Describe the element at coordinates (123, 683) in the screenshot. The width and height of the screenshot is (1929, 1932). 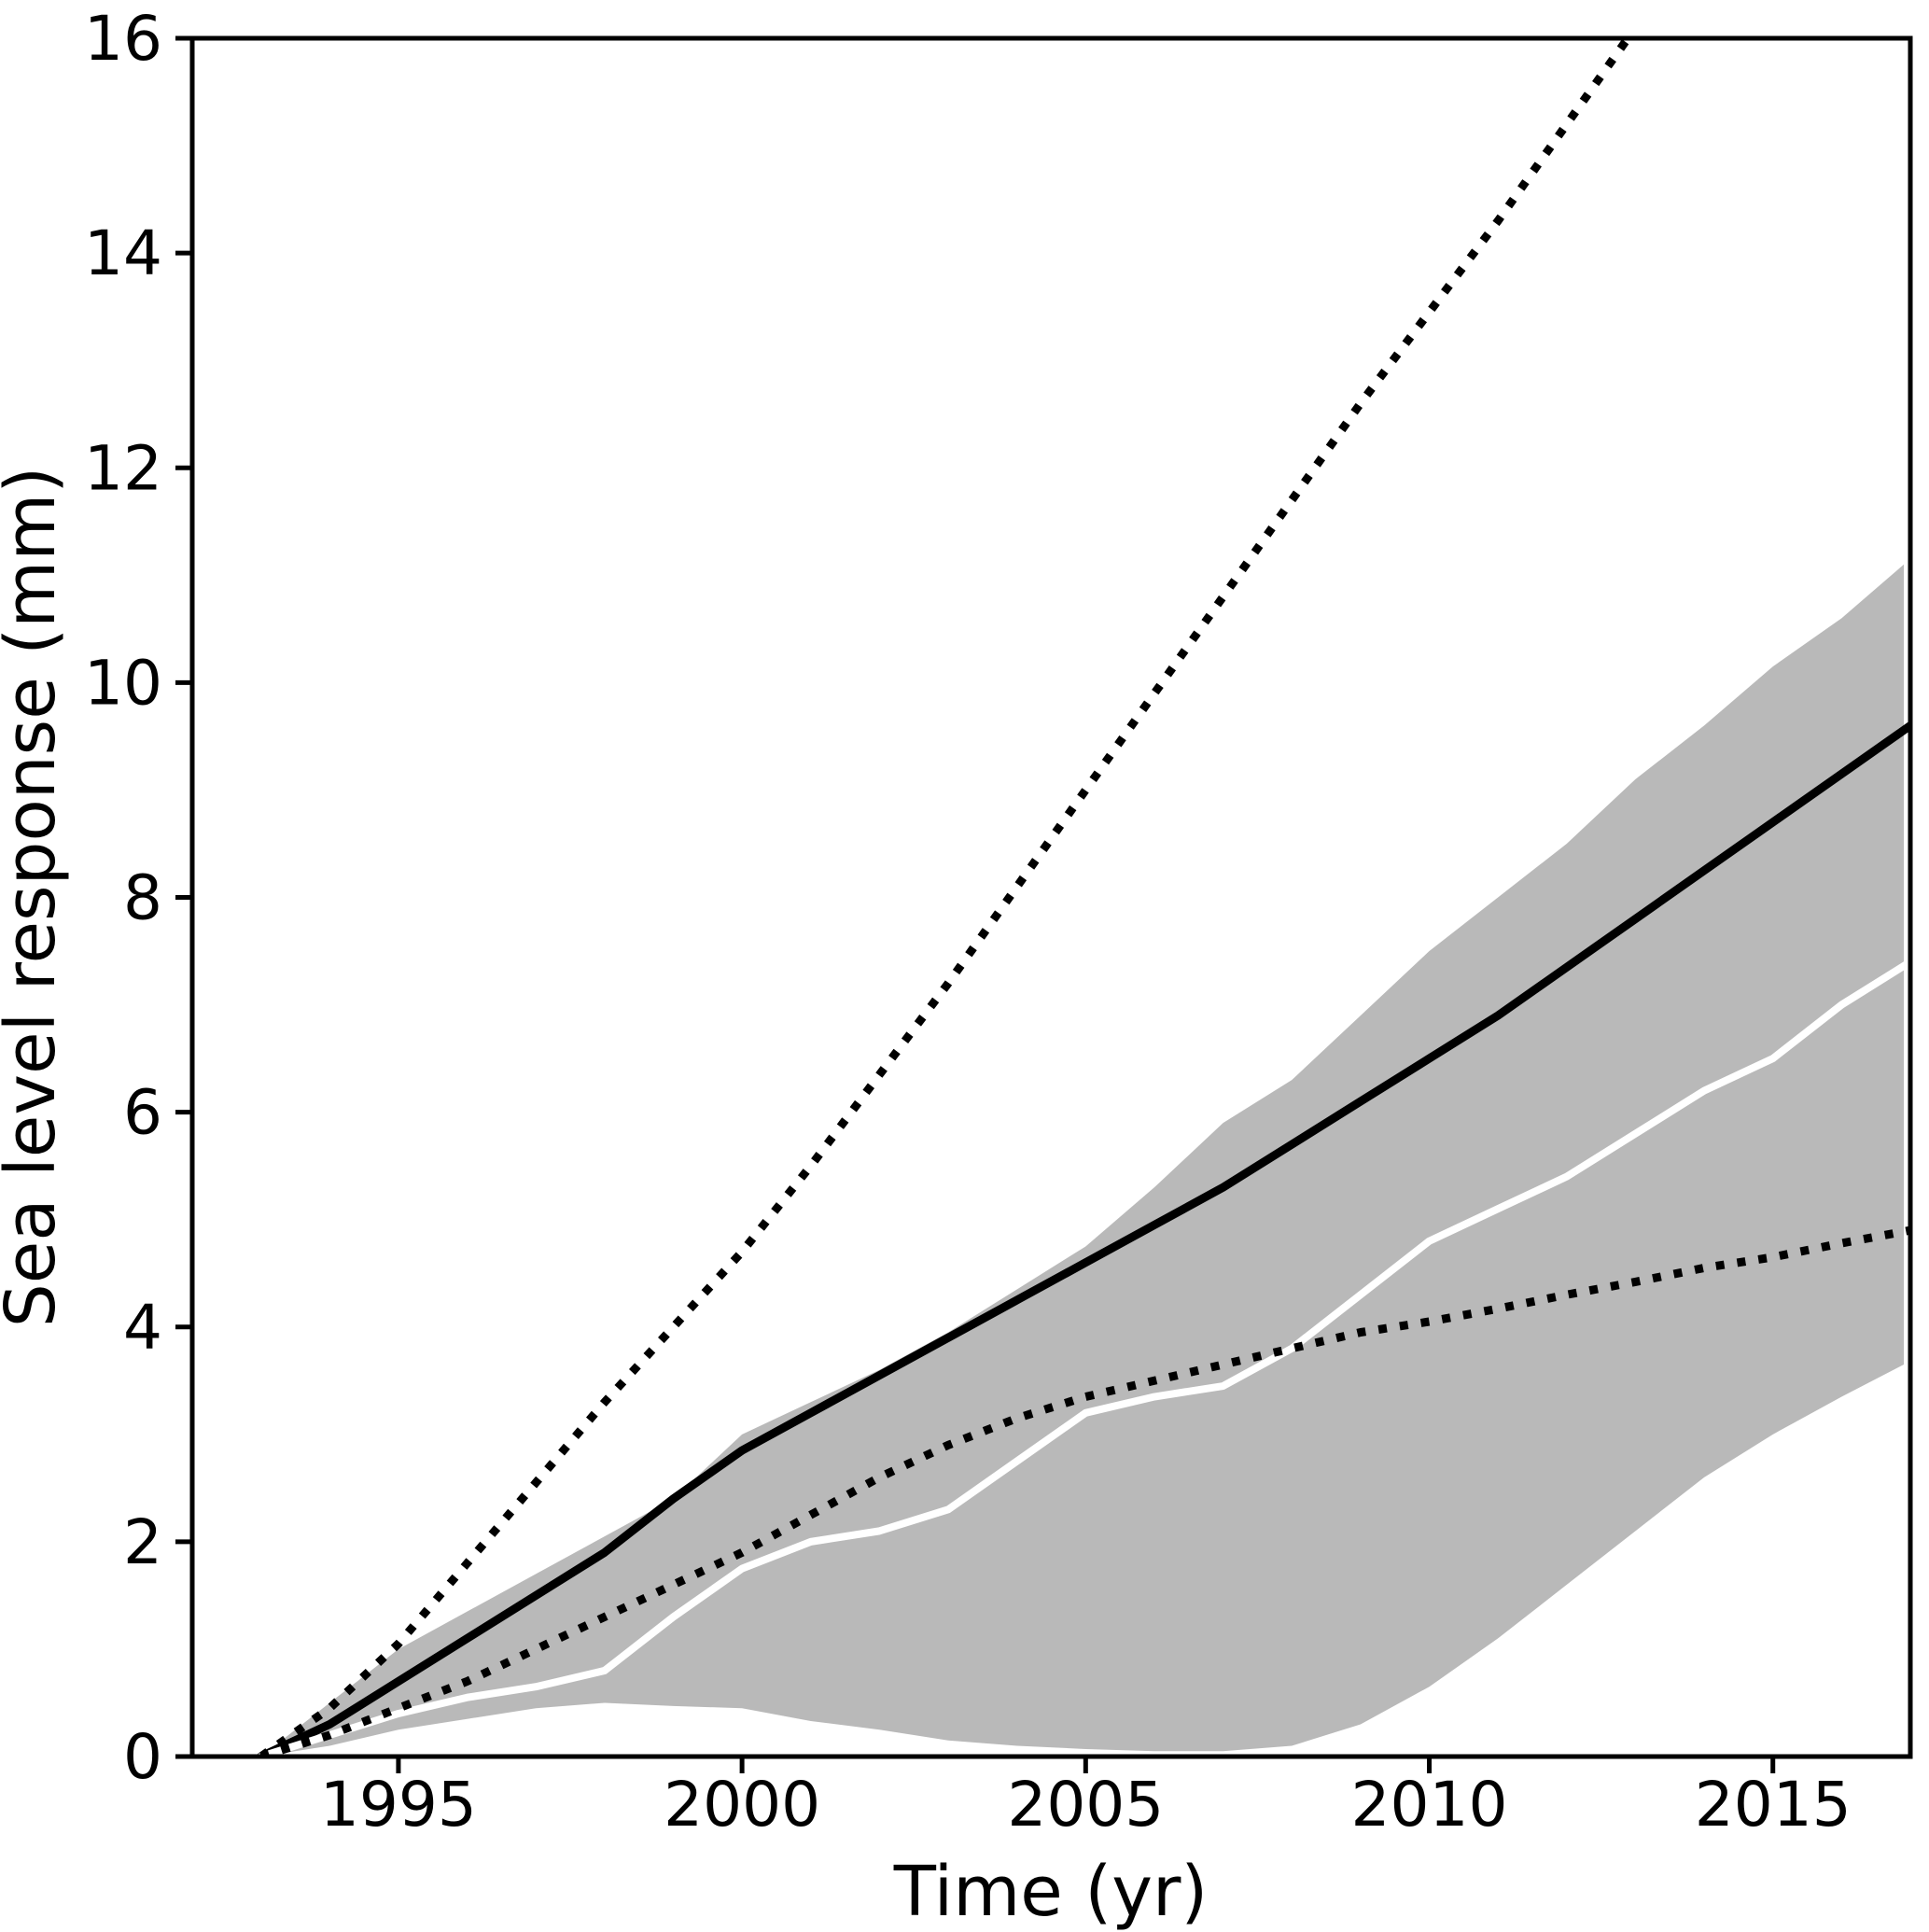
I see `y-tick-label: 10` at that location.